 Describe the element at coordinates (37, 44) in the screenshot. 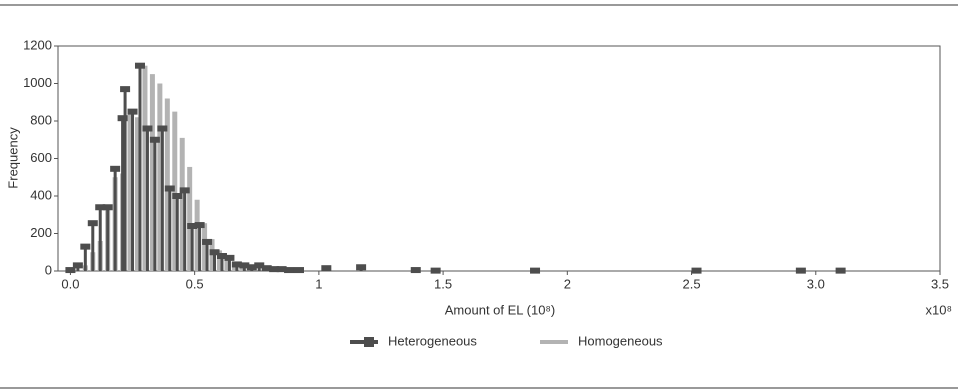

I see `y-tick-label: 1200` at that location.